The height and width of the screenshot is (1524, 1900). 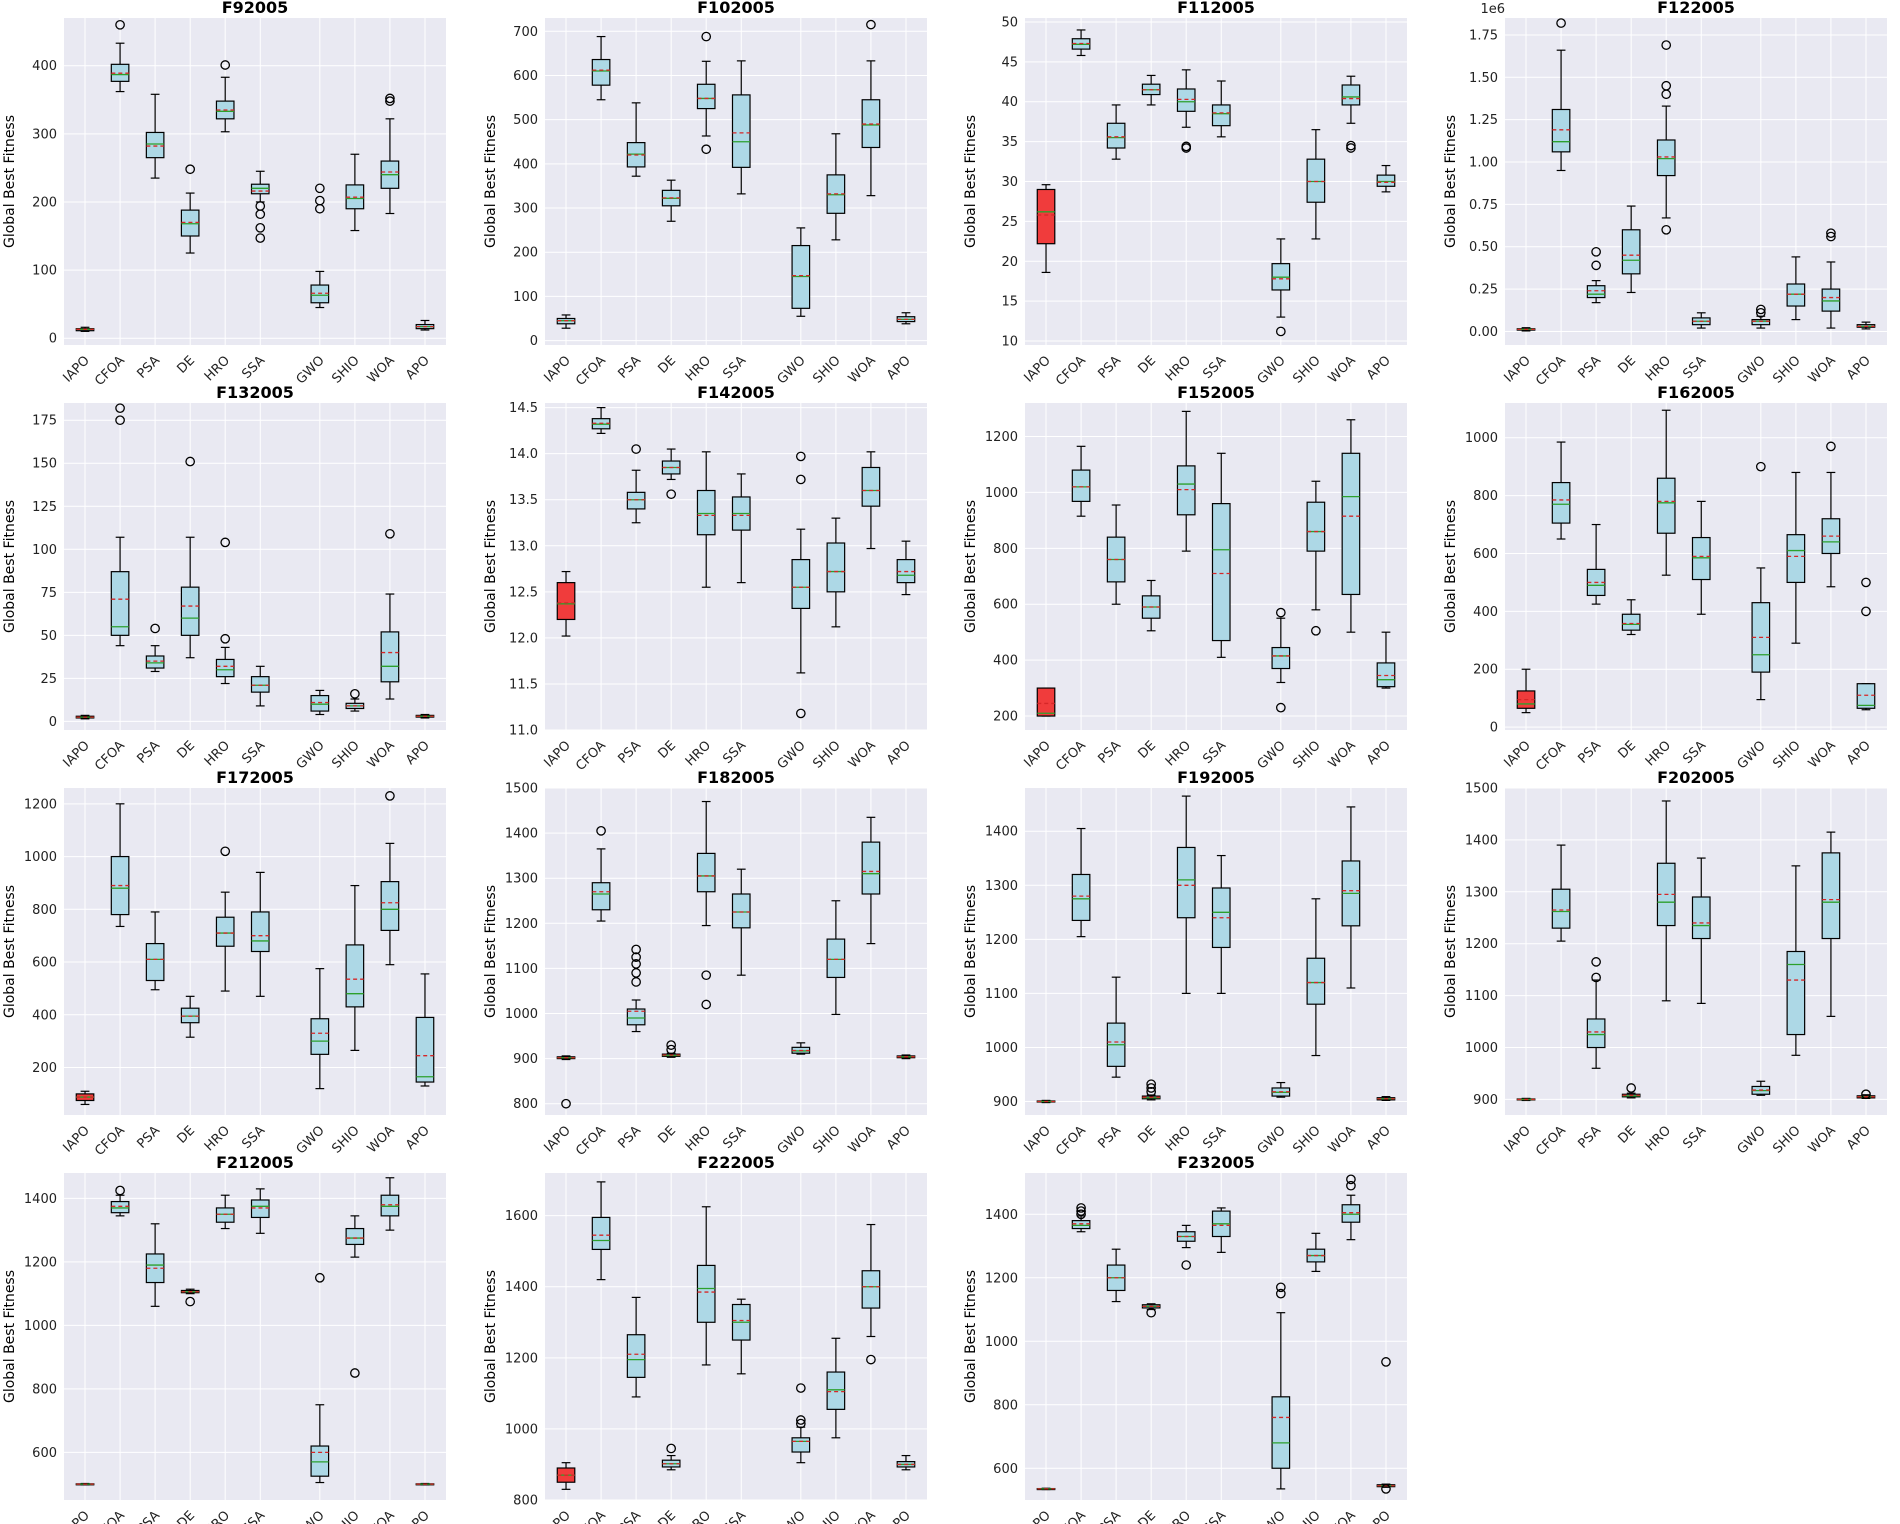 I want to click on y-tick-label: 35, so click(x=1009, y=142).